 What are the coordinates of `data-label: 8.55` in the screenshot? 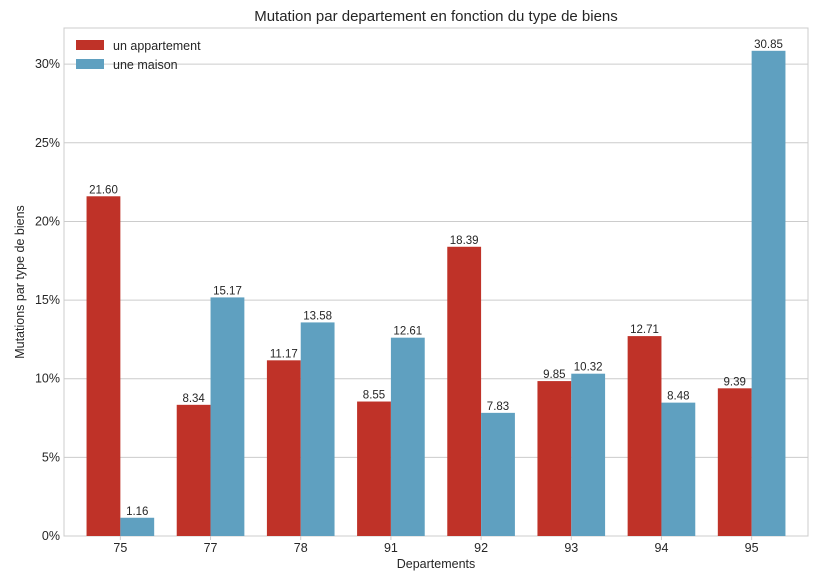 It's located at (374, 396).